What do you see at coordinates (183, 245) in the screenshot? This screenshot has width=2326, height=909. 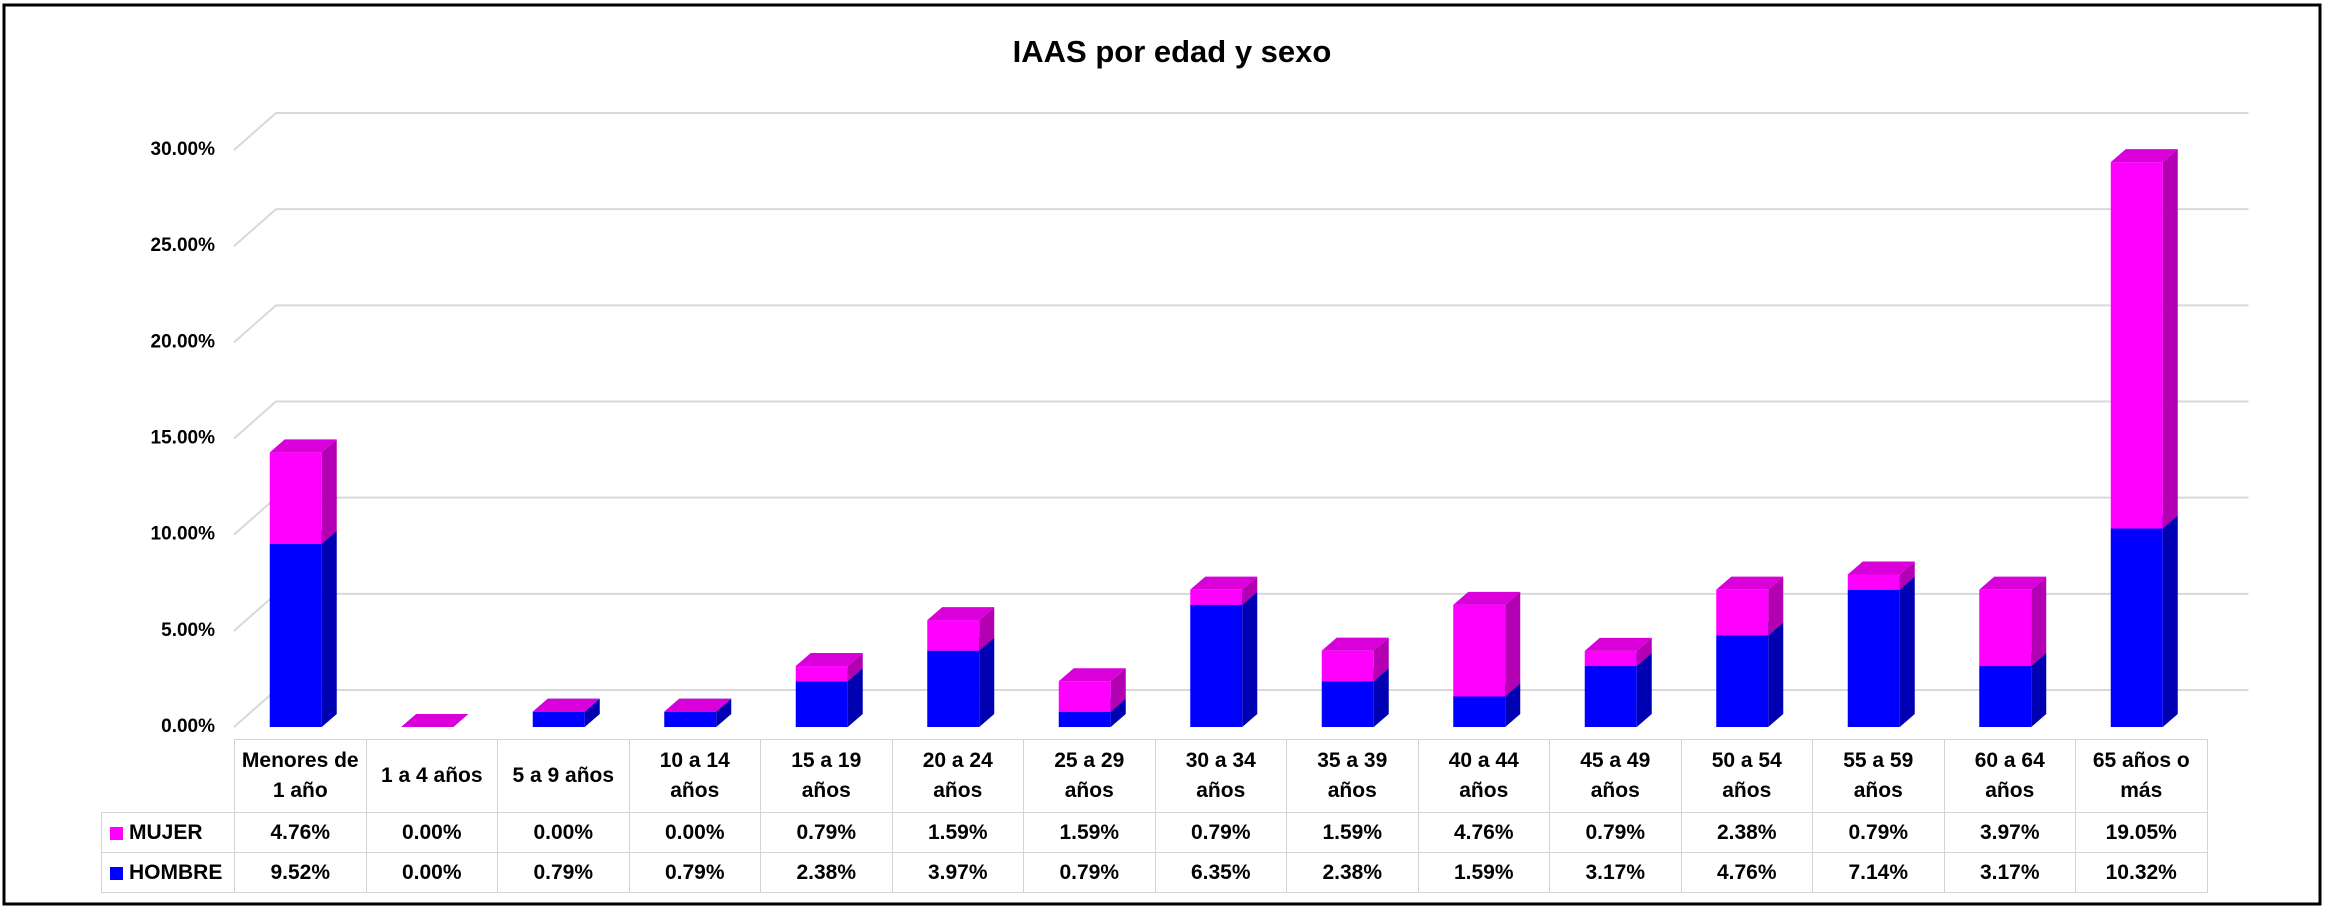 I see `y-tick-label: 25.00%` at bounding box center [183, 245].